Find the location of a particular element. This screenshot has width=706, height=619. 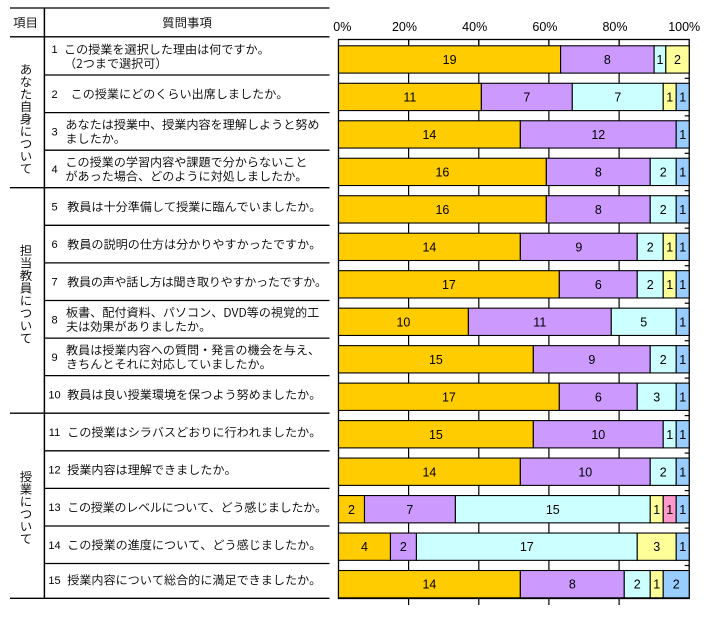

svg-text: 19 is located at coordinates (450, 60).